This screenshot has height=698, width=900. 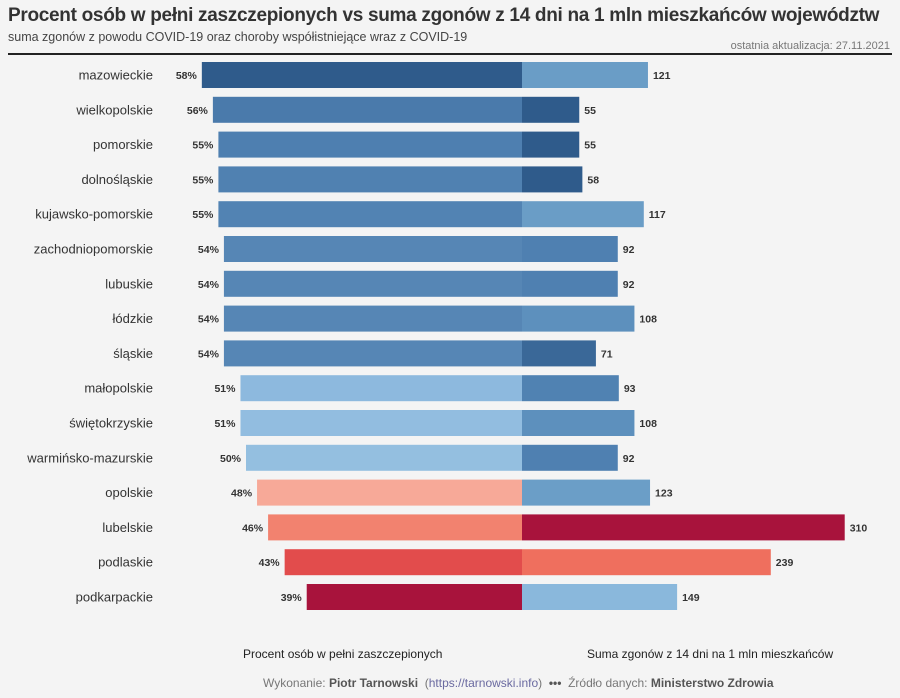 I want to click on data-label-deaths: 71, so click(x=607, y=354).